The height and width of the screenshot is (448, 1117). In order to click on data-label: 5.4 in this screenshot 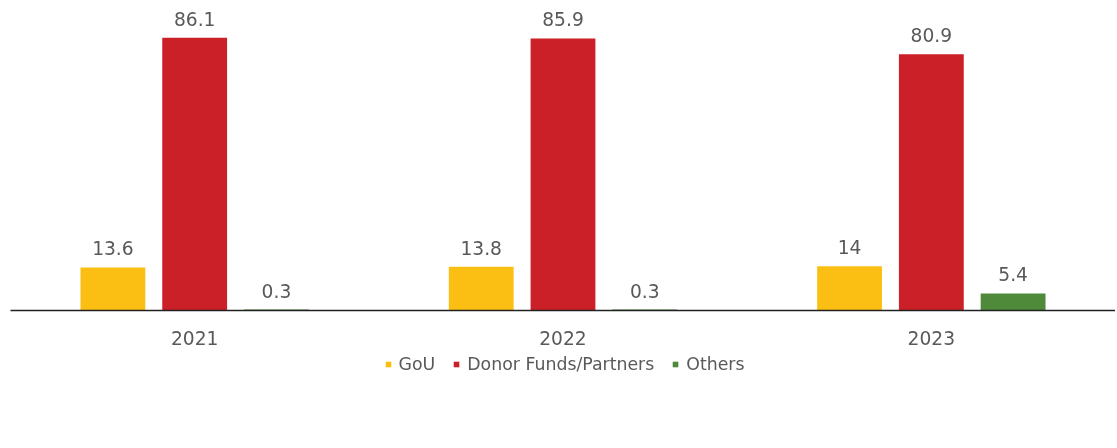, I will do `click(1013, 275)`.